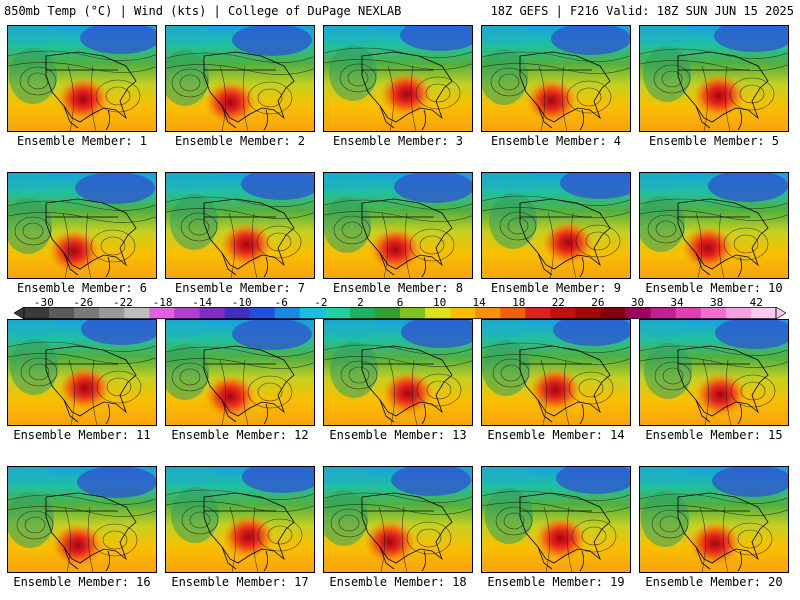  Describe the element at coordinates (240, 288) in the screenshot. I see `ensemble-member-label: Ensemble Member: 7` at that location.